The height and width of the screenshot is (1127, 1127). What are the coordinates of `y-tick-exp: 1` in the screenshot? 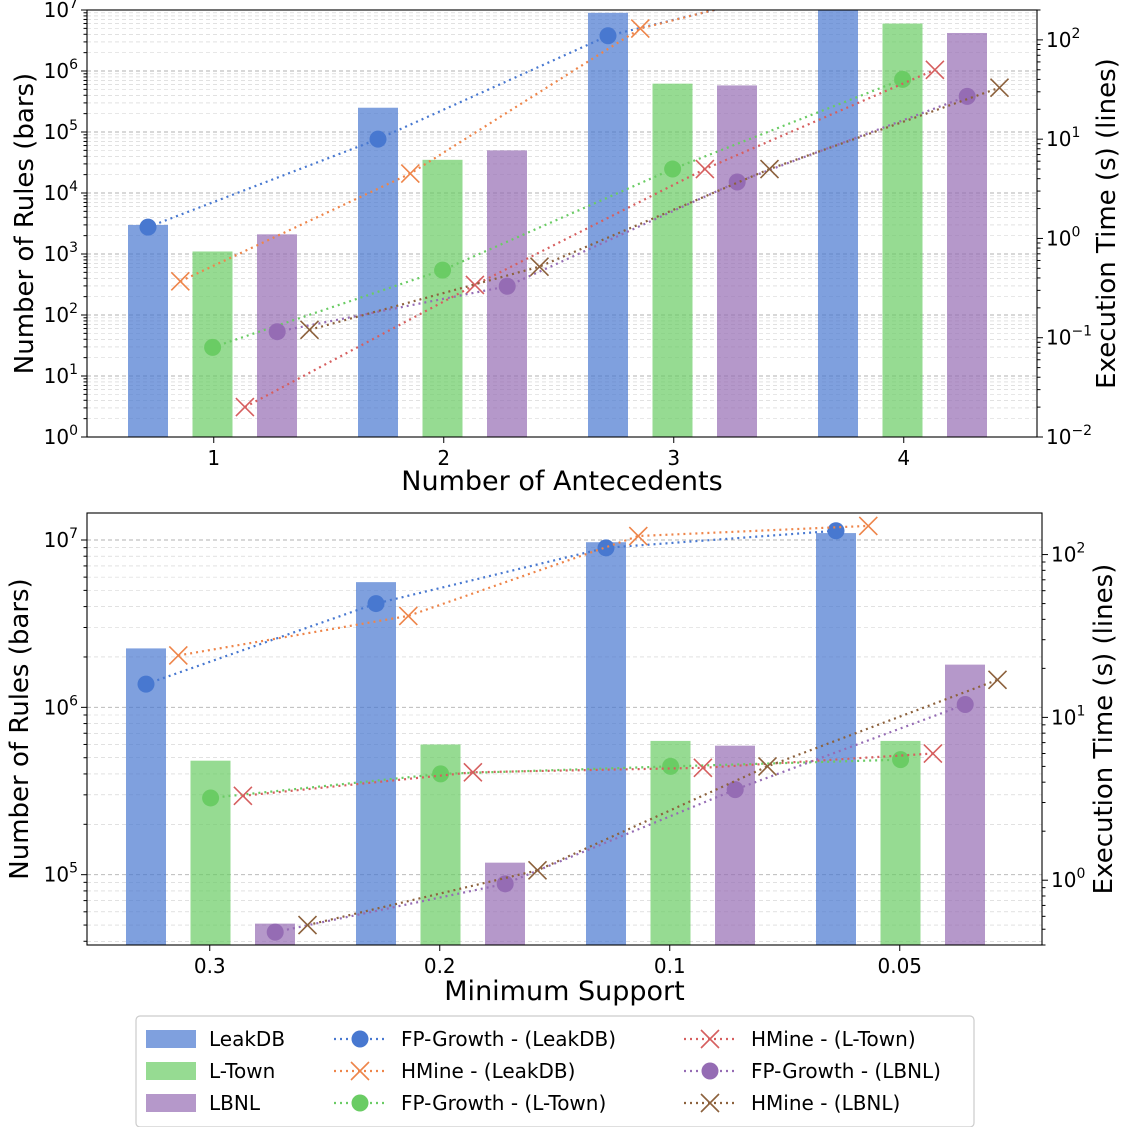 It's located at (73, 370).